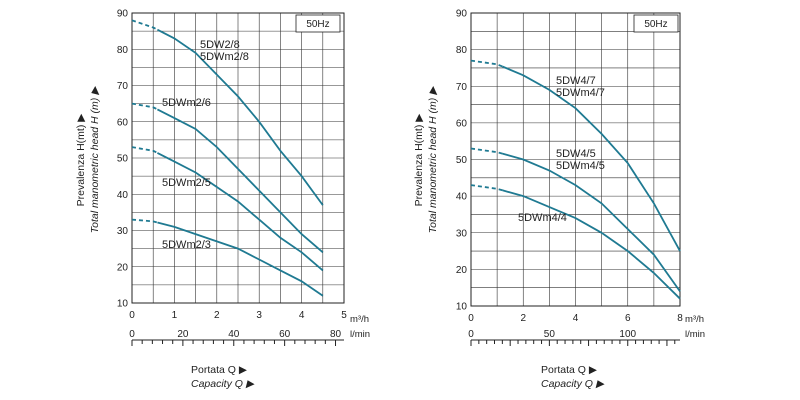 The height and width of the screenshot is (400, 800). Describe the element at coordinates (576, 81) in the screenshot. I see `curve-label-5dw4-7: 5DW4/7` at that location.